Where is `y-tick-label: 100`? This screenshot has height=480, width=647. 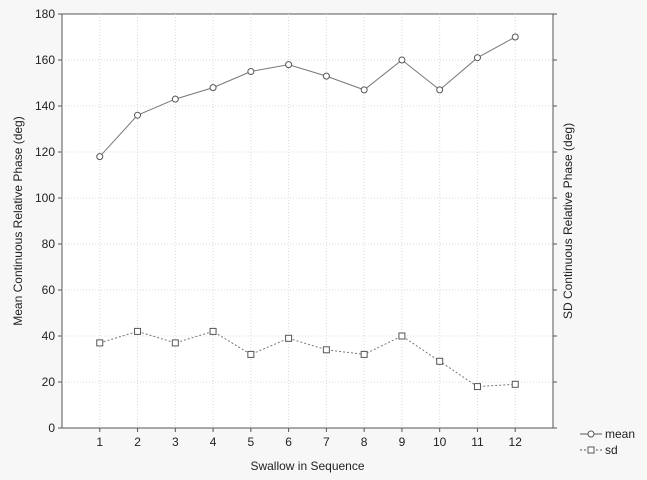 y-tick-label: 100 is located at coordinates (45, 198).